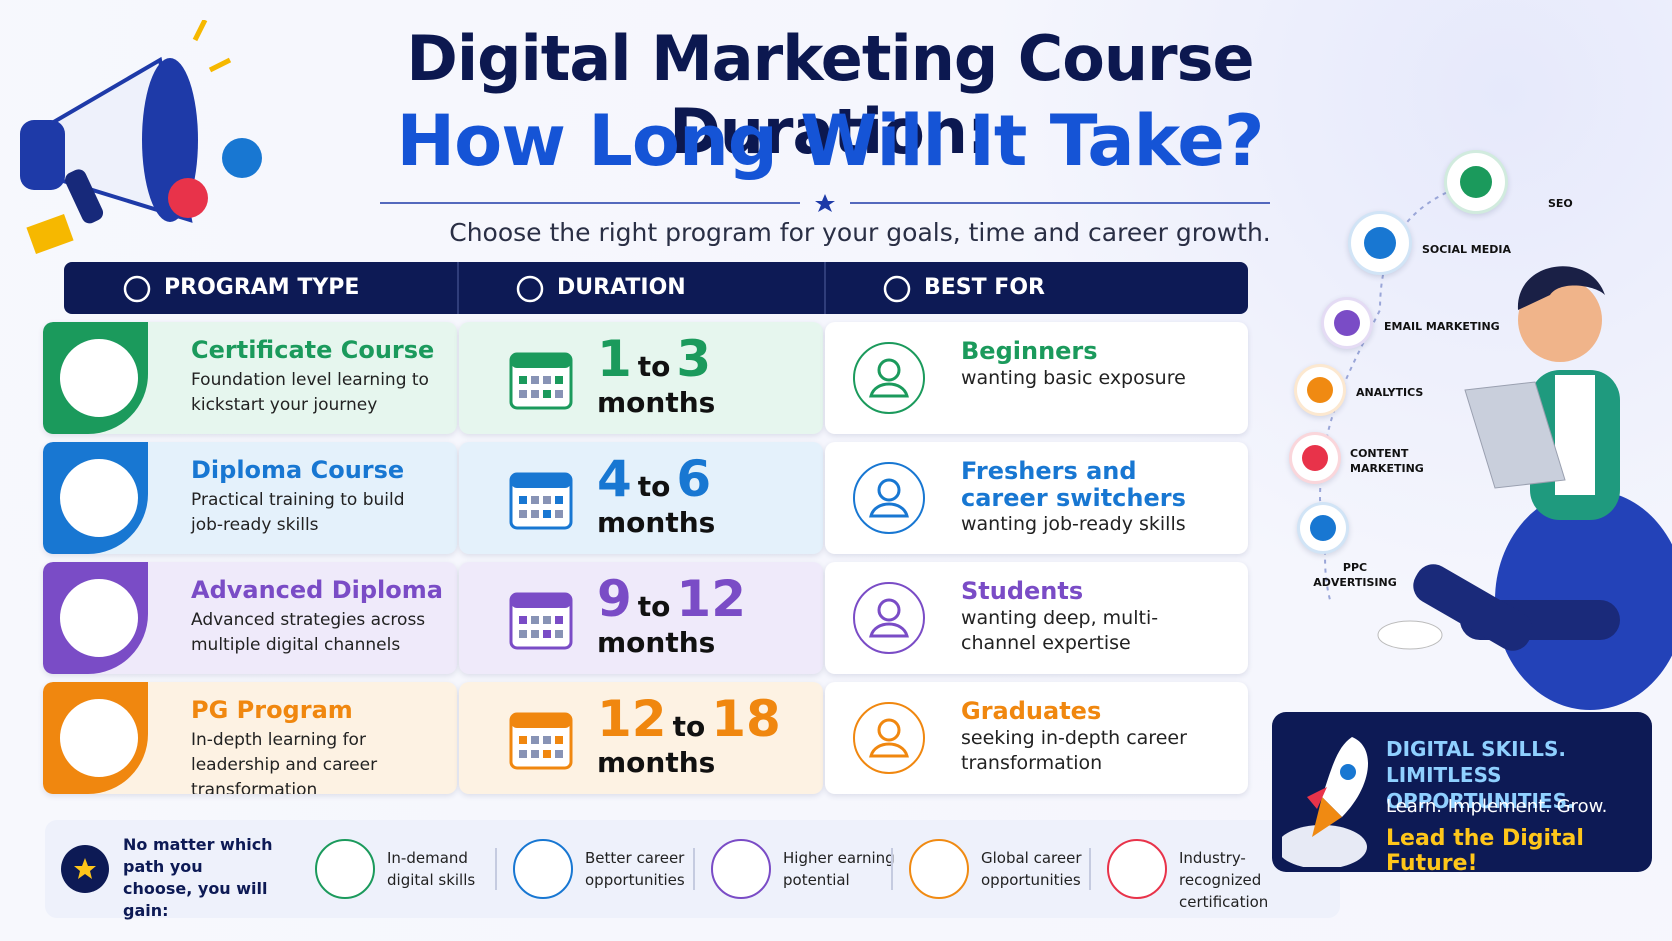 This screenshot has width=1672, height=941. I want to click on duration-cell: 4 to 6 months, so click(641, 498).